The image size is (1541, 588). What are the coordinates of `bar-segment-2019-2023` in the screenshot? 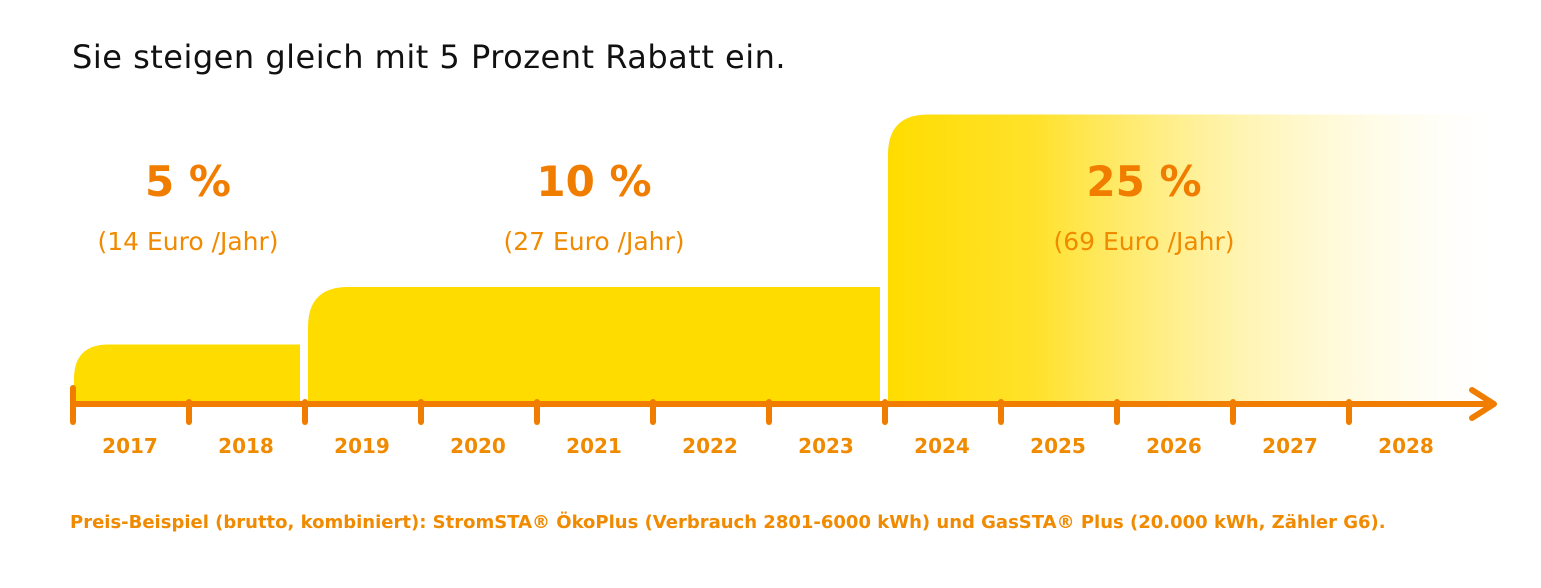 It's located at (594, 344).